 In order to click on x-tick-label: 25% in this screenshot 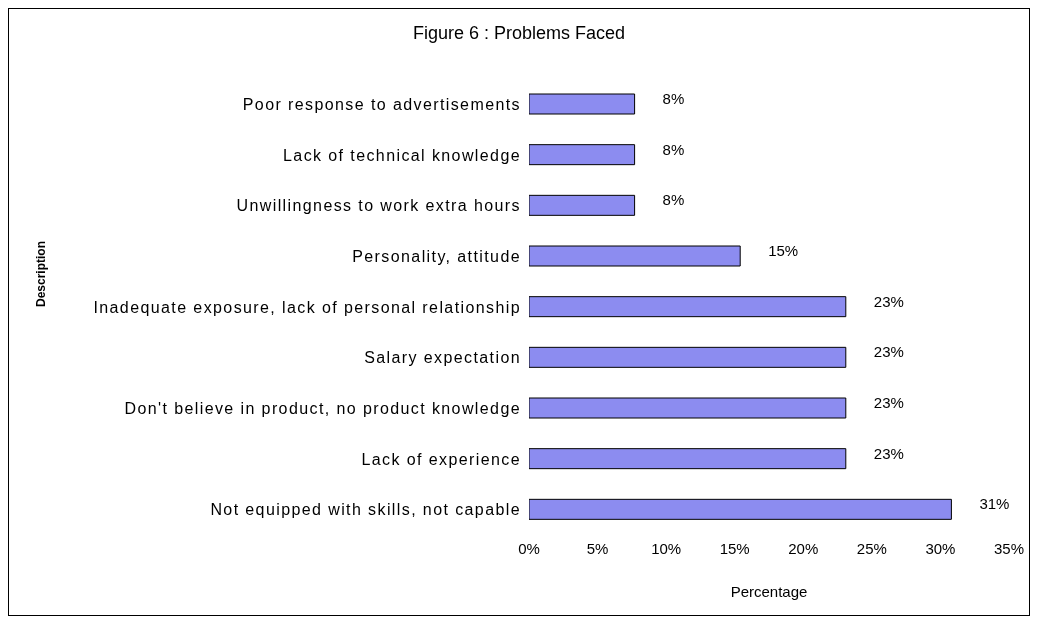, I will do `click(871, 548)`.